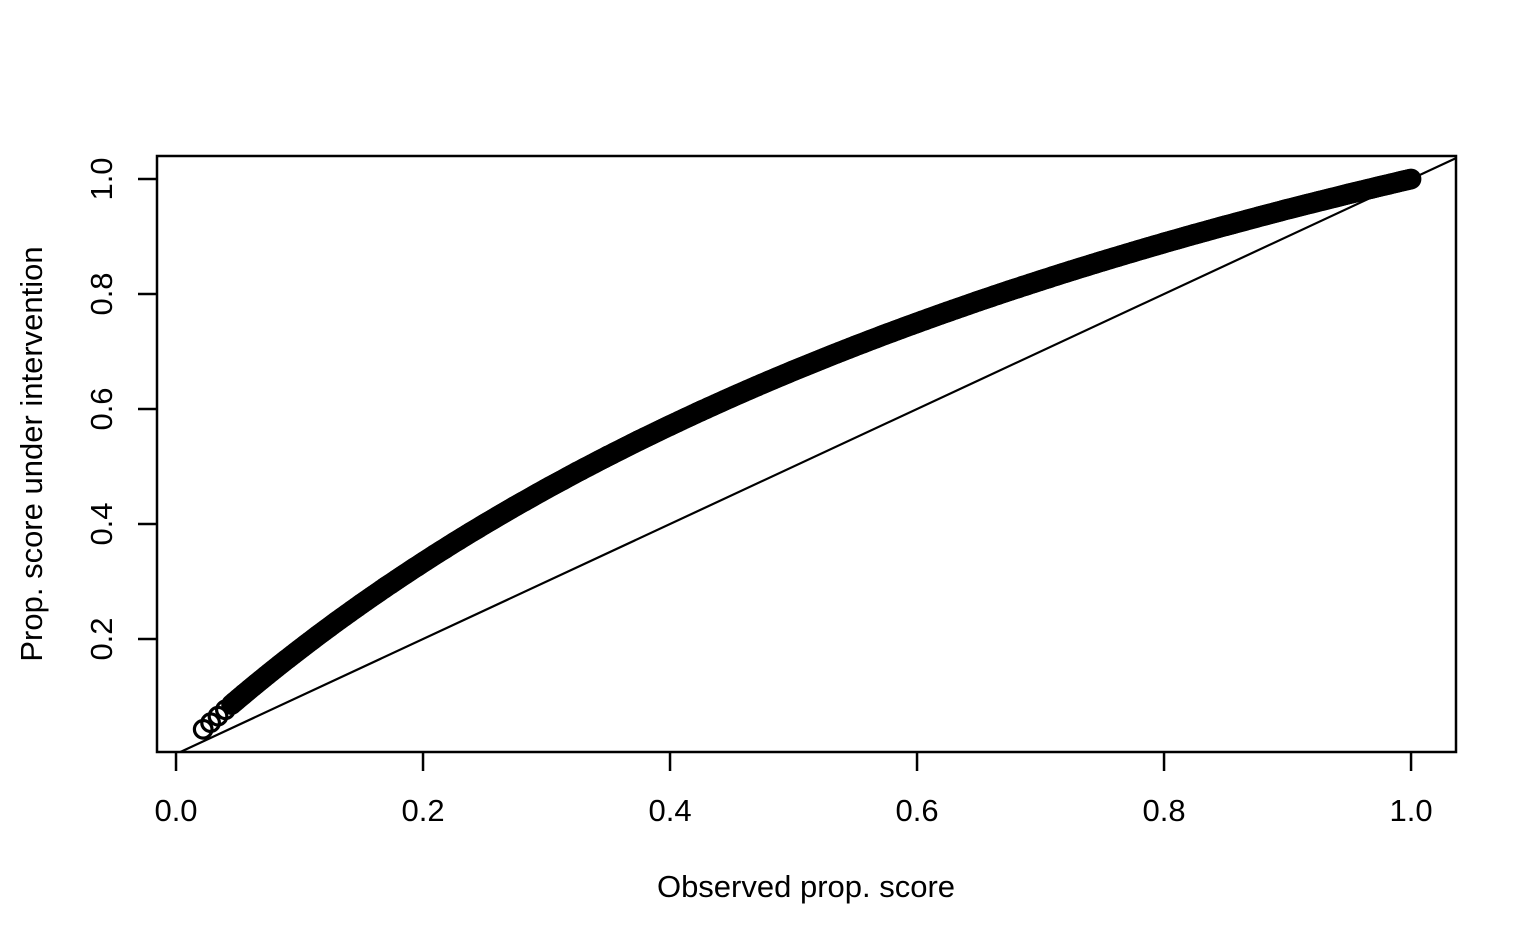 The height and width of the screenshot is (949, 1536). Describe the element at coordinates (422, 810) in the screenshot. I see `x-tick-label: 0.2` at that location.